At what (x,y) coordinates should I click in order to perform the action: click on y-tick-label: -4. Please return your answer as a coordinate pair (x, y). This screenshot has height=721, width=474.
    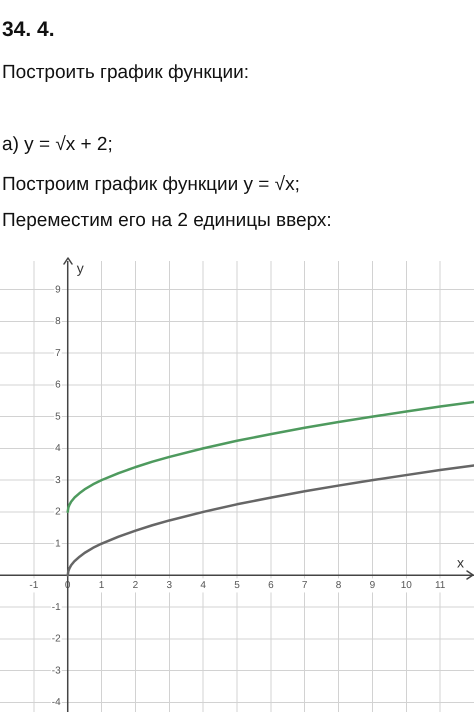
    Looking at the image, I should click on (57, 702).